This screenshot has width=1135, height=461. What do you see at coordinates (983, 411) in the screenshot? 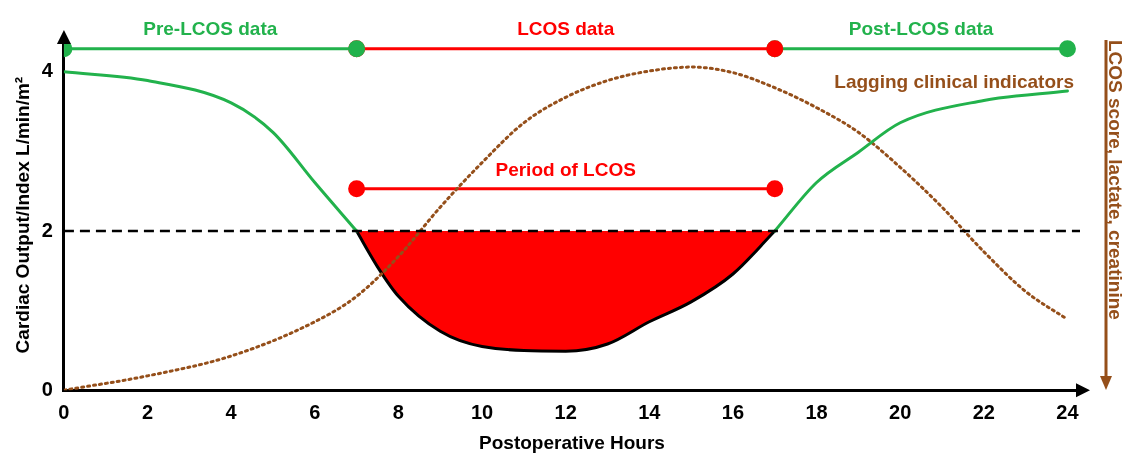
I see `x-tick-label: 22` at bounding box center [983, 411].